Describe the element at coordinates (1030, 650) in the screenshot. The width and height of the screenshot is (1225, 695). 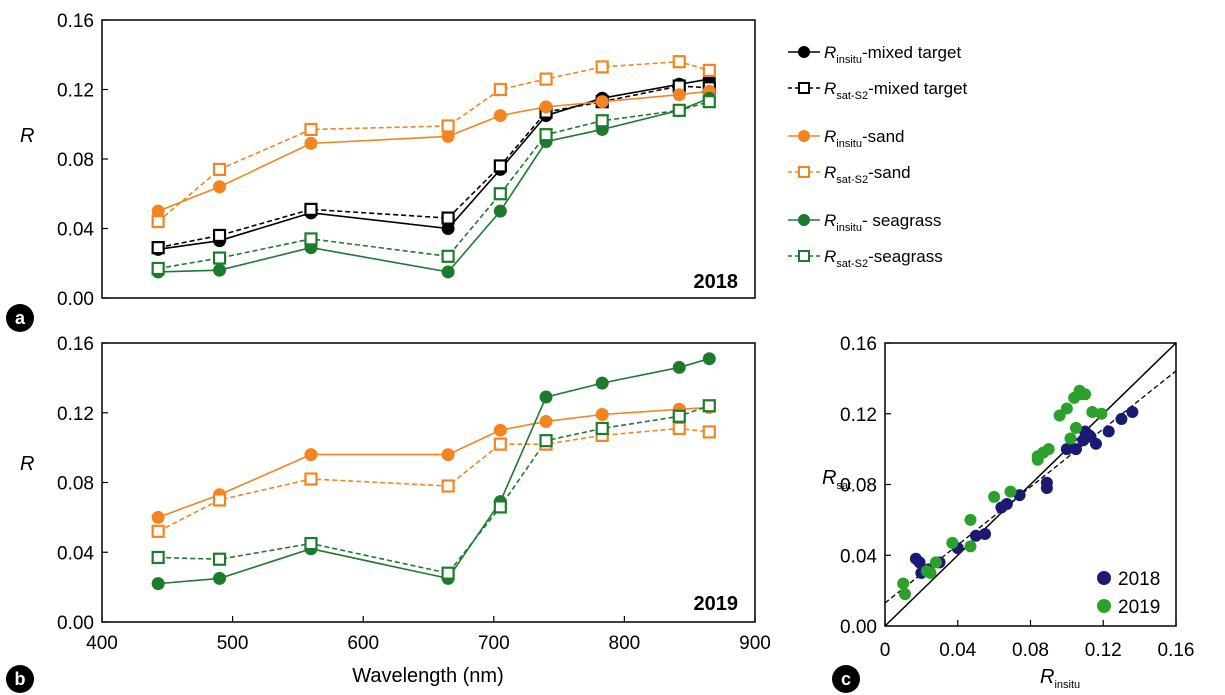
I see `c-xtick-label: 0.08` at that location.